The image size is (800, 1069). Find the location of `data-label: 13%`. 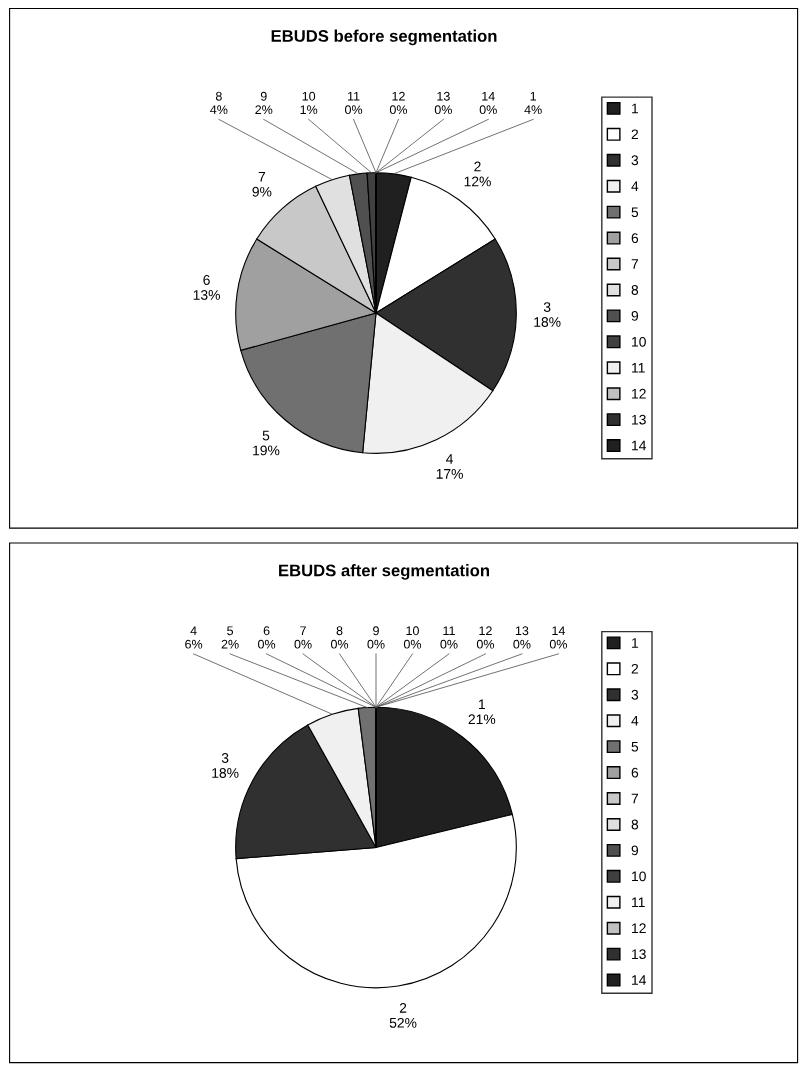

data-label: 13% is located at coordinates (206, 295).